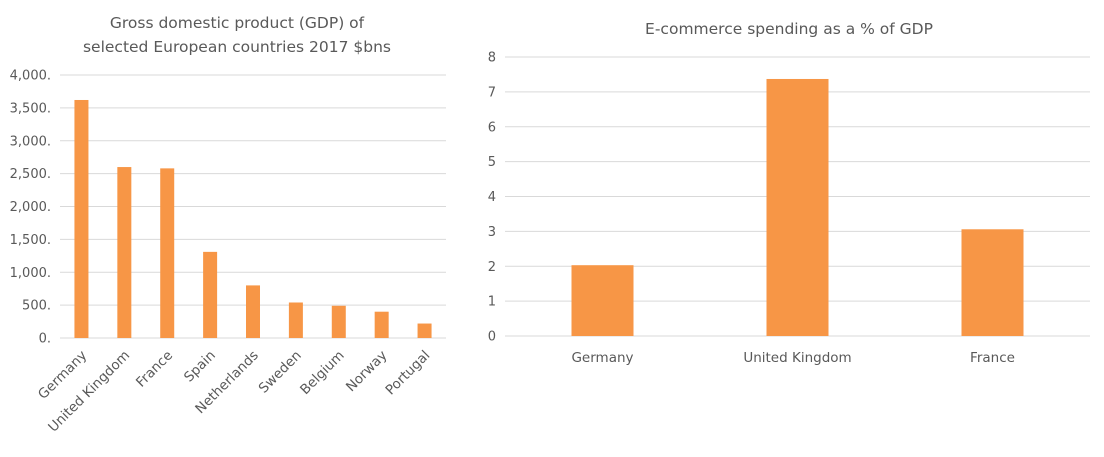 This screenshot has height=457, width=1104. I want to click on x-category-label: Germany, so click(602, 358).